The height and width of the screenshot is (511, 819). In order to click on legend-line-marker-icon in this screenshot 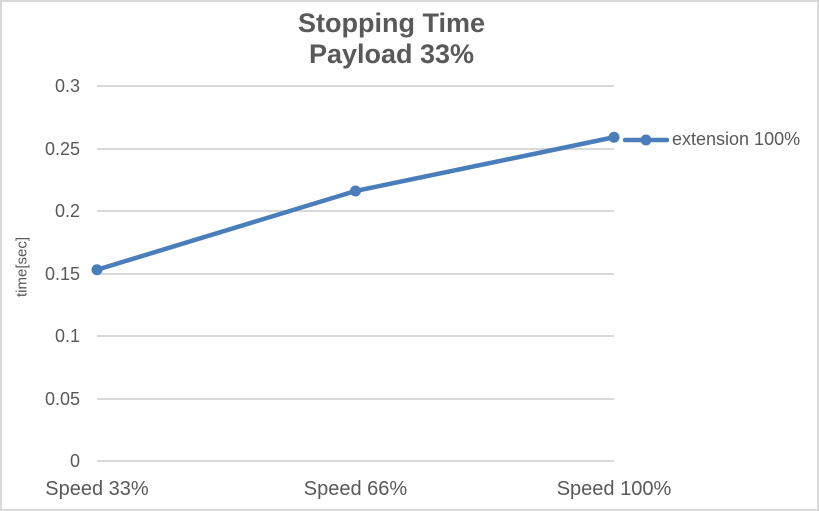, I will do `click(646, 139)`.